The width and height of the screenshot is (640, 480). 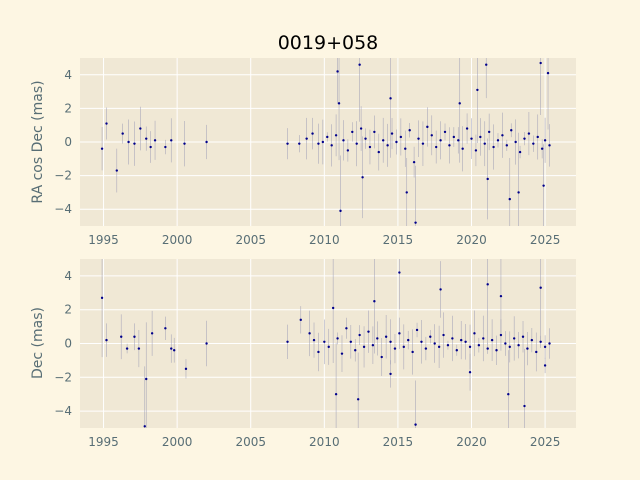 I want to click on y-tick-label: −4, so click(x=63, y=209).